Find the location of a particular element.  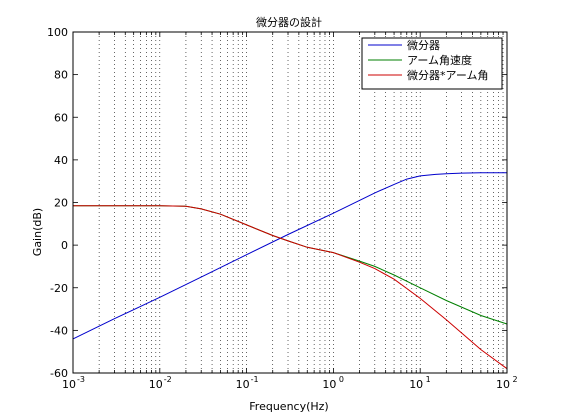

y-tick-label: 60 is located at coordinates (61, 117).